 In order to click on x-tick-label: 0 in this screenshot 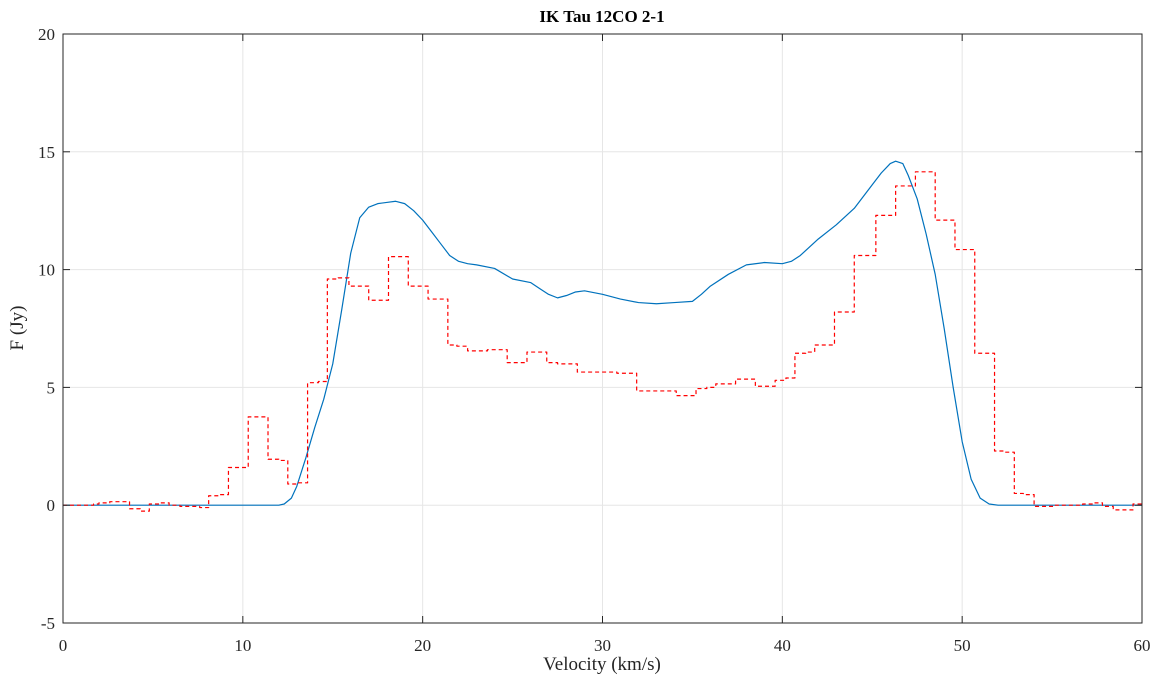, I will do `click(63, 645)`.